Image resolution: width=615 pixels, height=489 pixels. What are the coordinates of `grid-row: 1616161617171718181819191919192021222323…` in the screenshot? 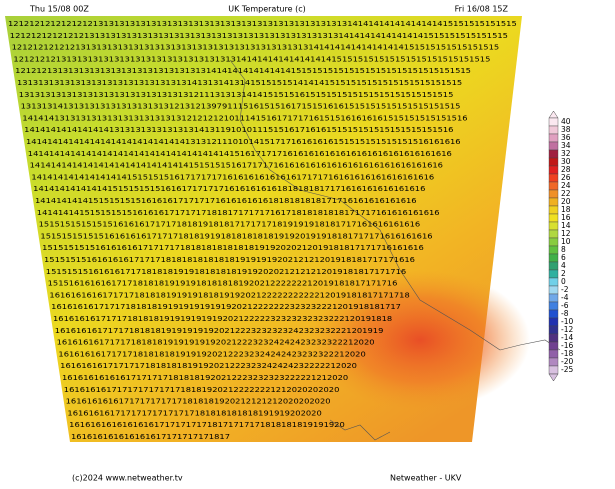 It's located at (219, 331).